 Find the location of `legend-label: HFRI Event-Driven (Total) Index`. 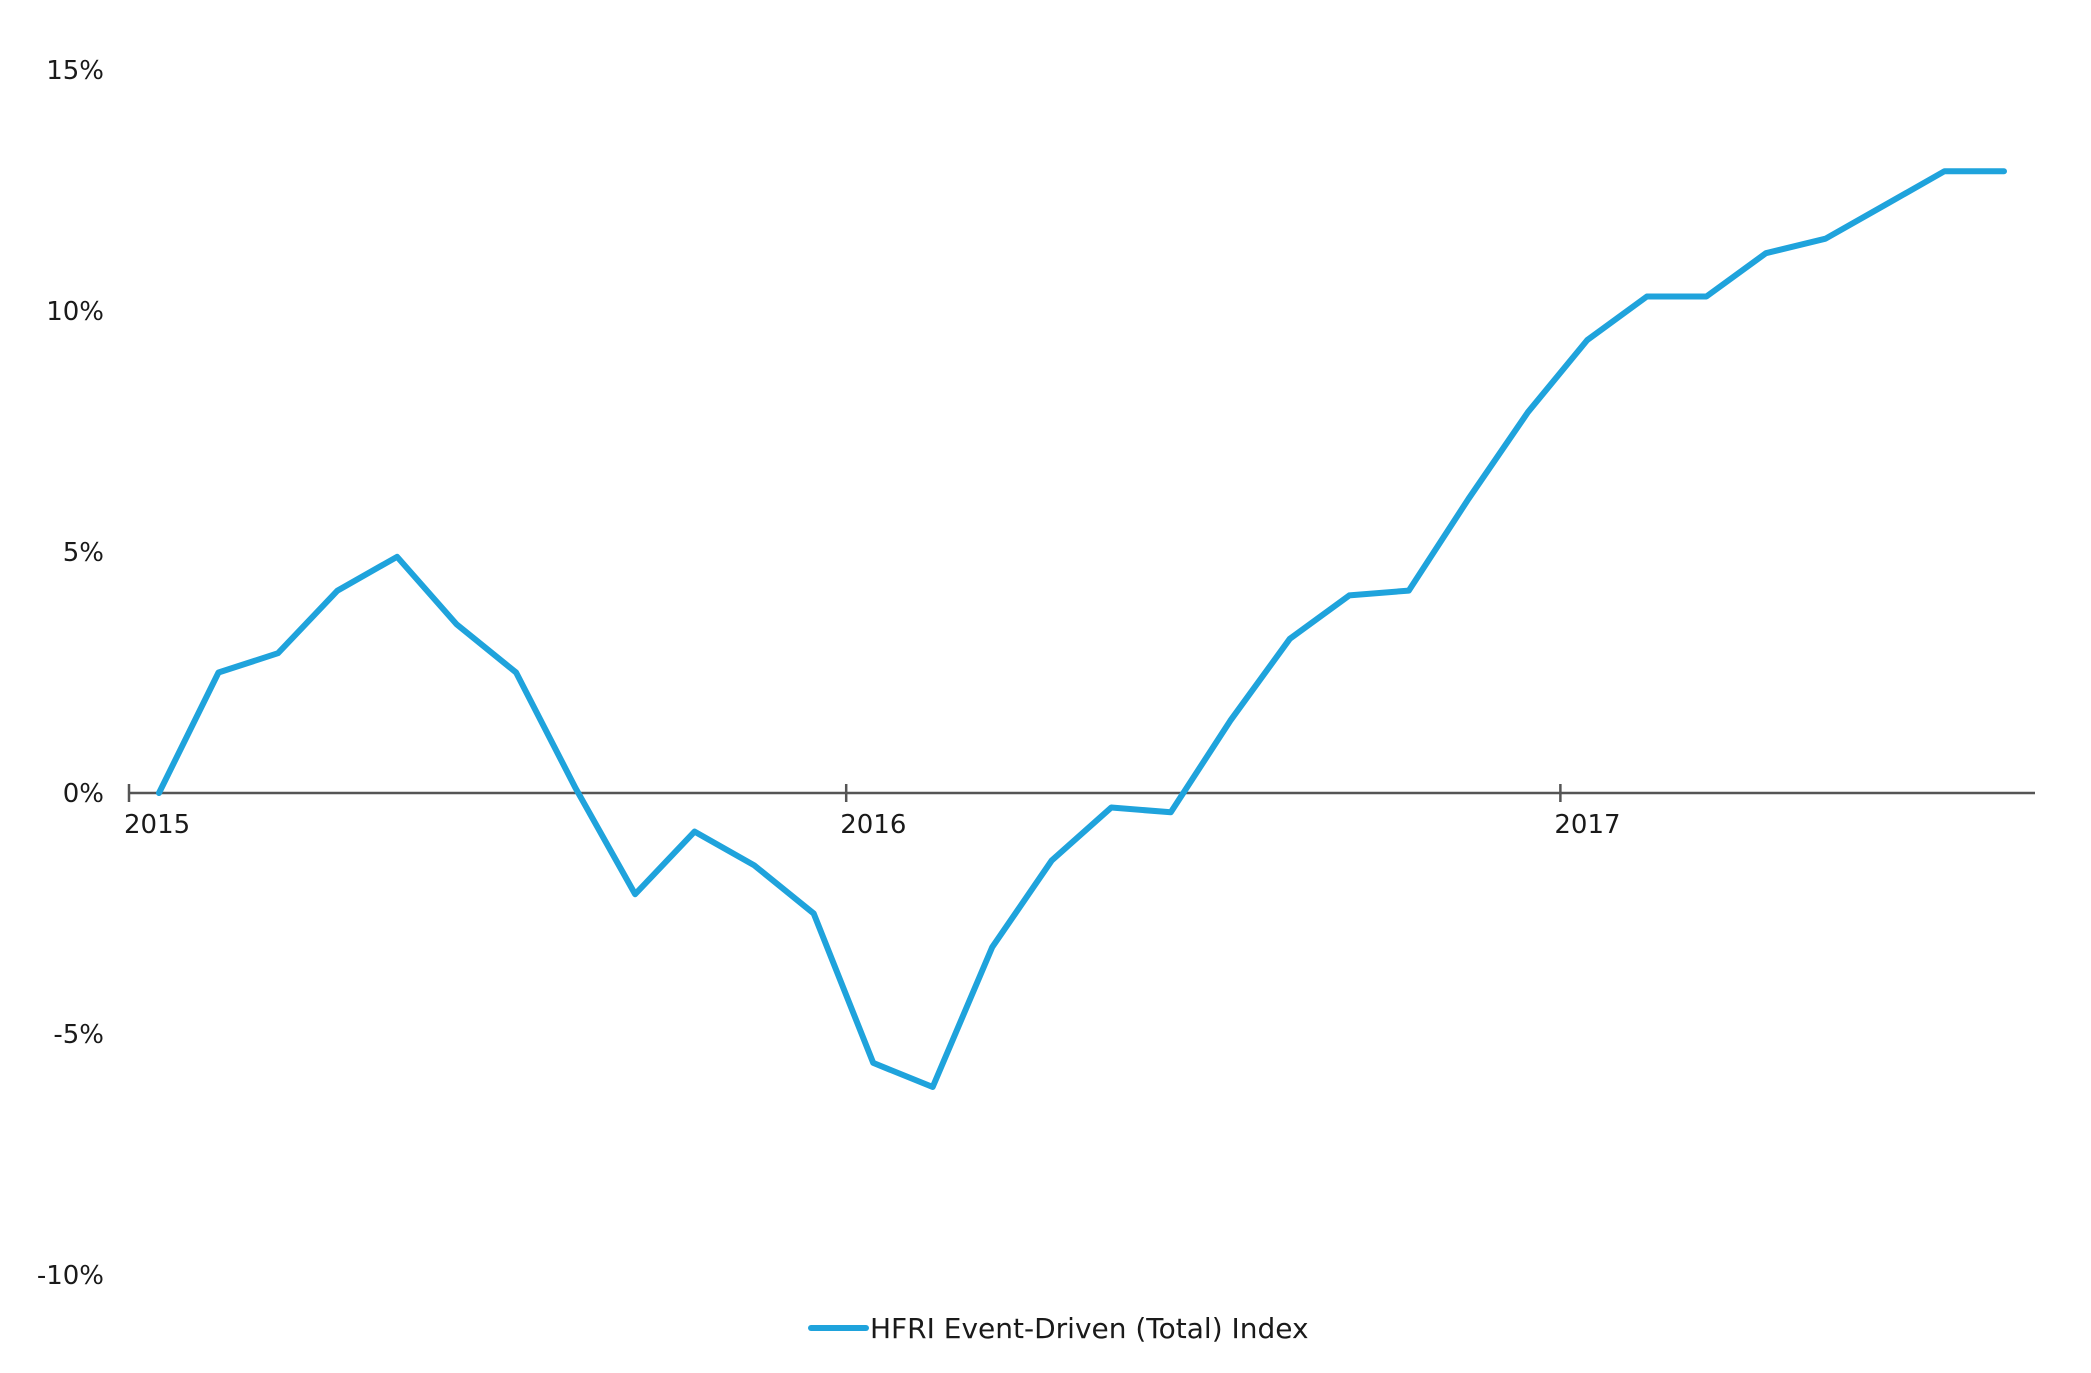

legend-label: HFRI Event-Driven (Total) Index is located at coordinates (1089, 1328).